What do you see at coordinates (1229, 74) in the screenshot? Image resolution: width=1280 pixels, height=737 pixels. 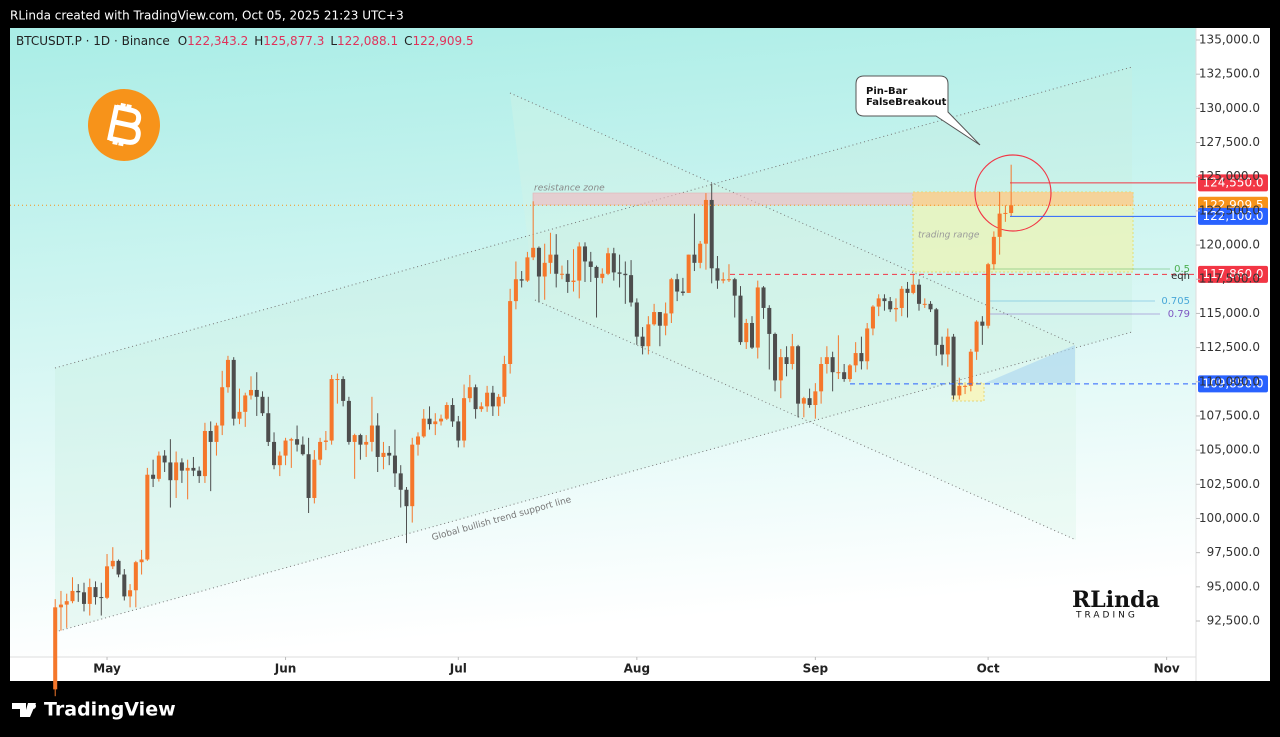 I see `y-tick-label: 132,500.0` at bounding box center [1229, 74].